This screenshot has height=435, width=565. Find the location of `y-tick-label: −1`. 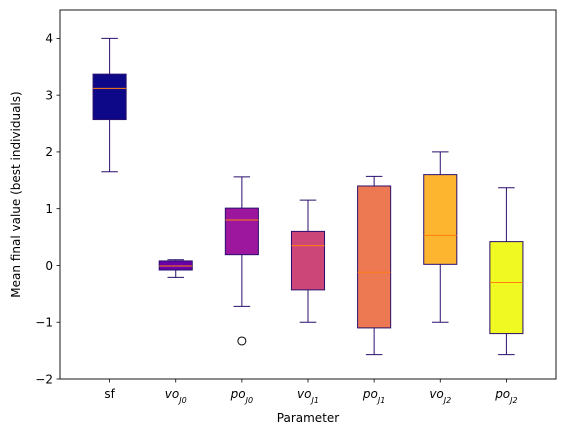

y-tick-label: −1 is located at coordinates (44, 323).